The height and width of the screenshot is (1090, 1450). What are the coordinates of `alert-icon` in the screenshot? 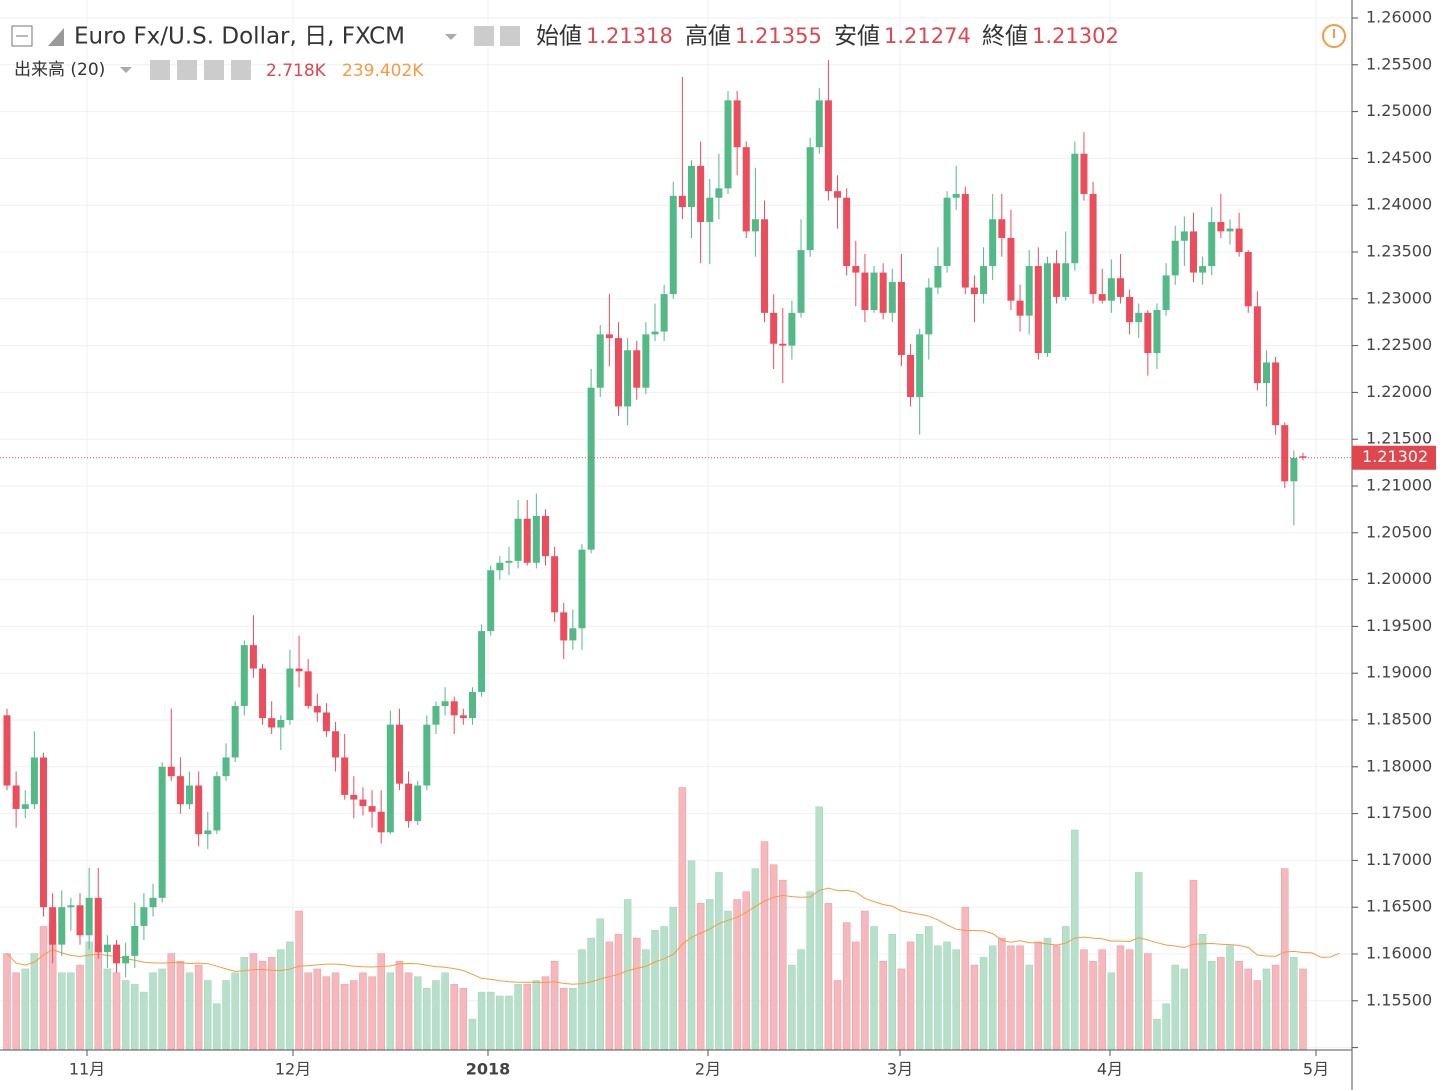 It's located at (1334, 36).